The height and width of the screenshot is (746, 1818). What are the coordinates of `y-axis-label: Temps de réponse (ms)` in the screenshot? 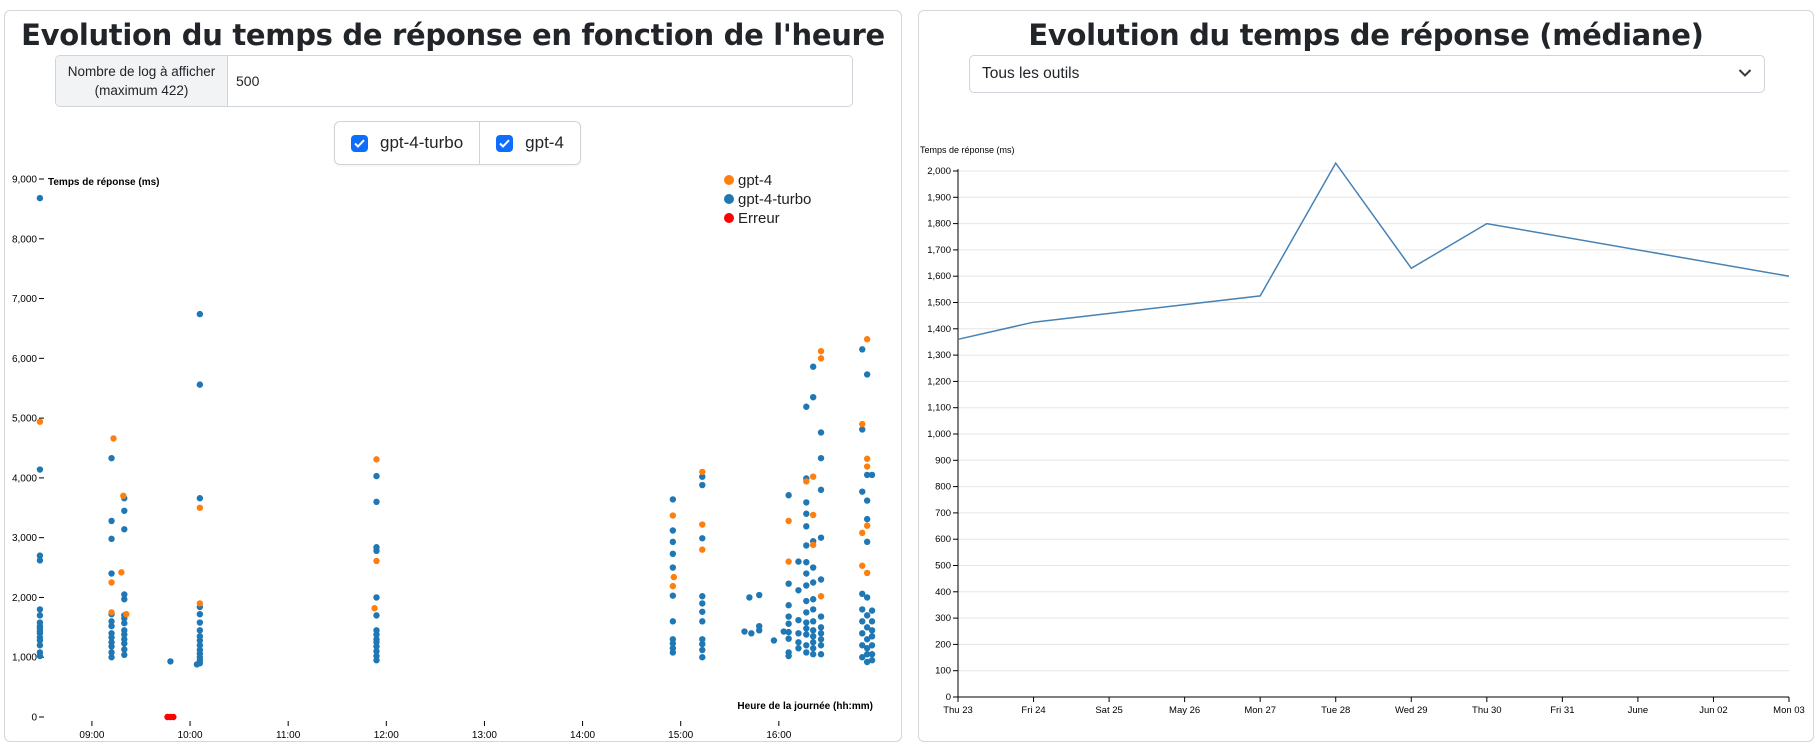 It's located at (967, 150).